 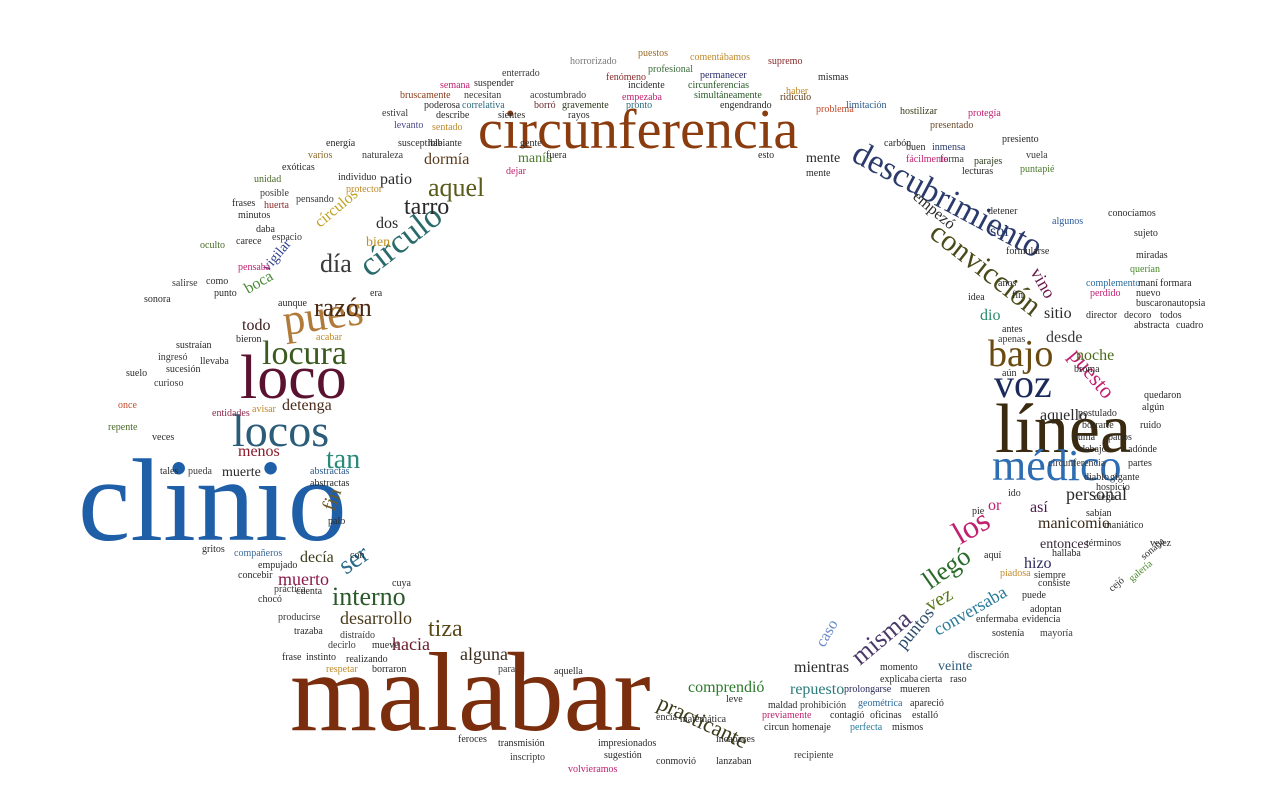 I want to click on cloud-word: perdido, so click(x=1105, y=293).